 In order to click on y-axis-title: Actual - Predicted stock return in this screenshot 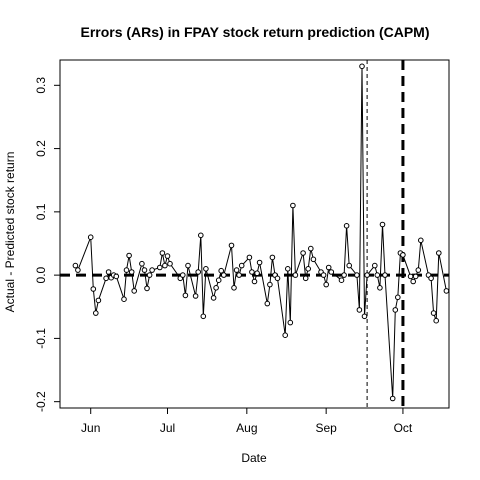, I will do `click(10, 232)`.